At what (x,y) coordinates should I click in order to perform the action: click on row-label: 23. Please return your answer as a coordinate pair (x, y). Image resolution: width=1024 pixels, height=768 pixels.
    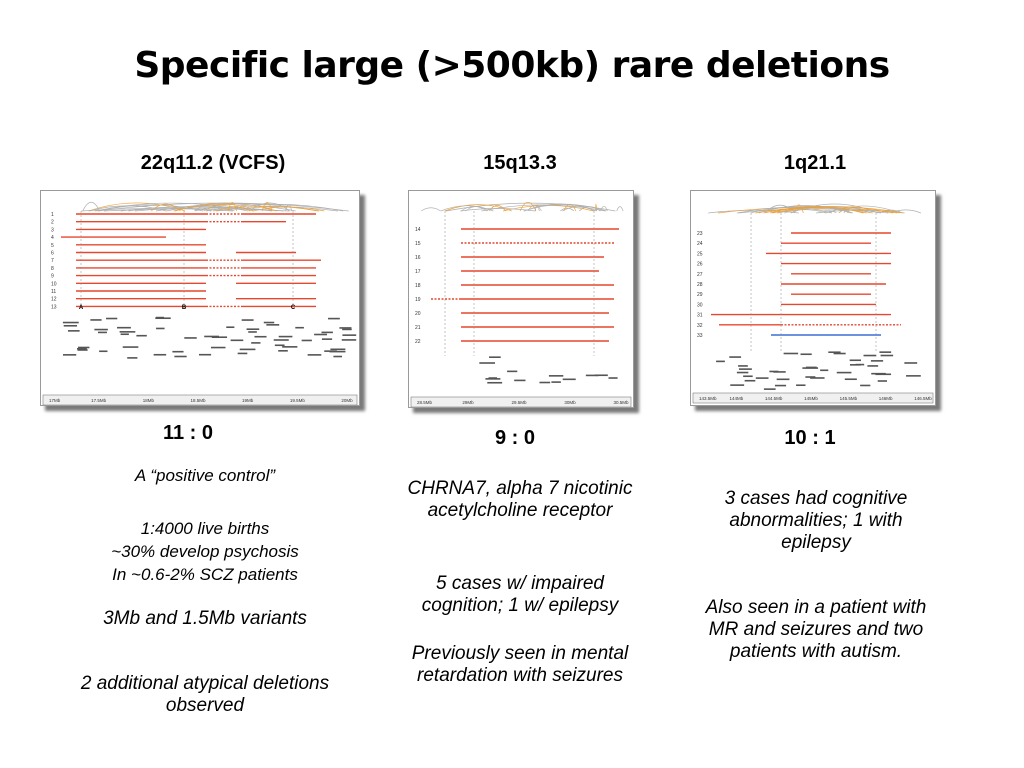
    Looking at the image, I should click on (700, 234).